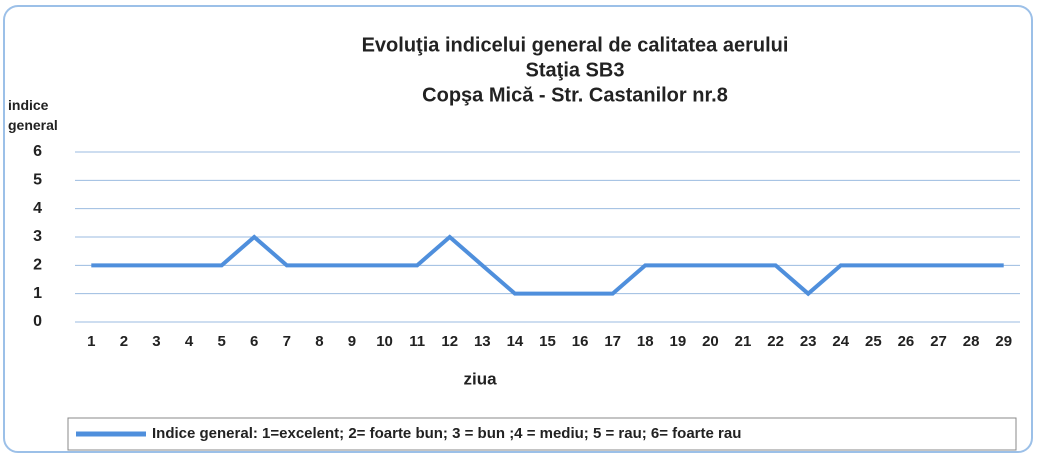  What do you see at coordinates (37, 236) in the screenshot?
I see `y-tick-label: 3` at bounding box center [37, 236].